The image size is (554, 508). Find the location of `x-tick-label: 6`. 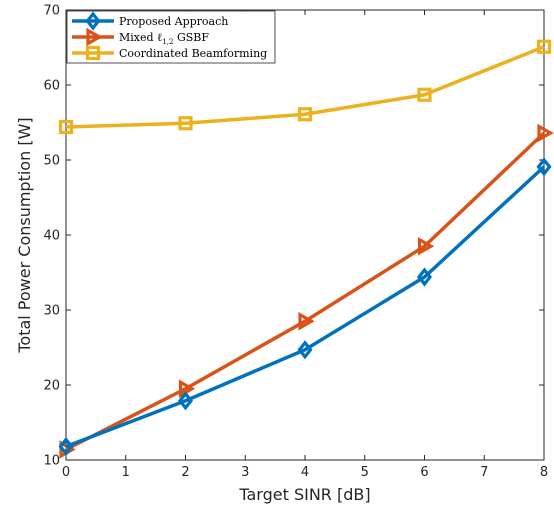

x-tick-label: 6 is located at coordinates (424, 472).